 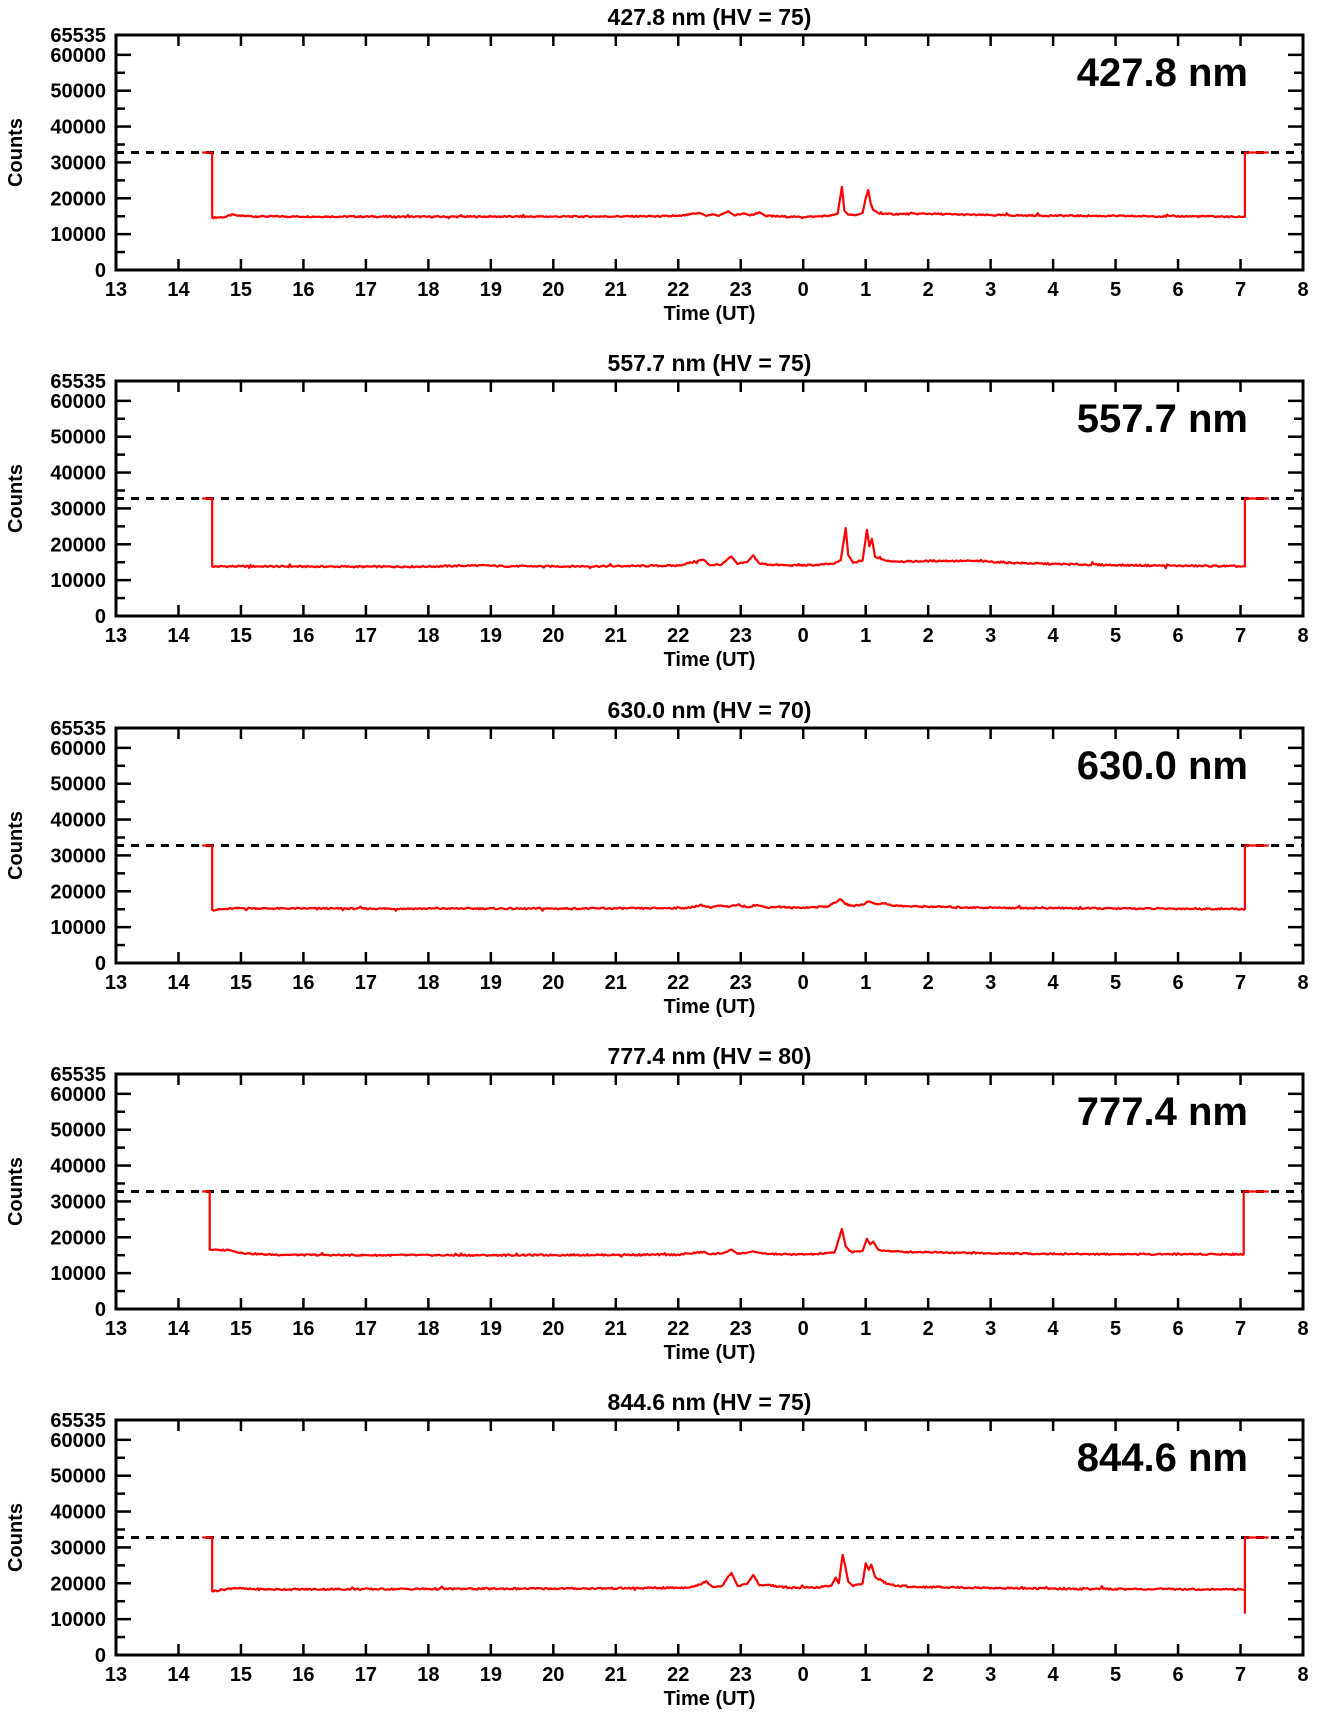 I want to click on panel-title: 427.8 nm (HV = 75), so click(x=710, y=17).